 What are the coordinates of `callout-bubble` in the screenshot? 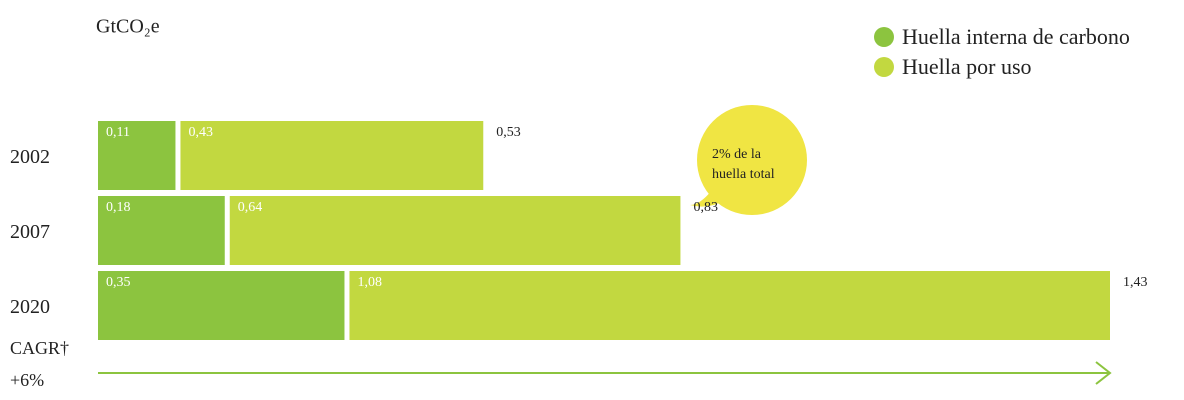 It's located at (752, 160).